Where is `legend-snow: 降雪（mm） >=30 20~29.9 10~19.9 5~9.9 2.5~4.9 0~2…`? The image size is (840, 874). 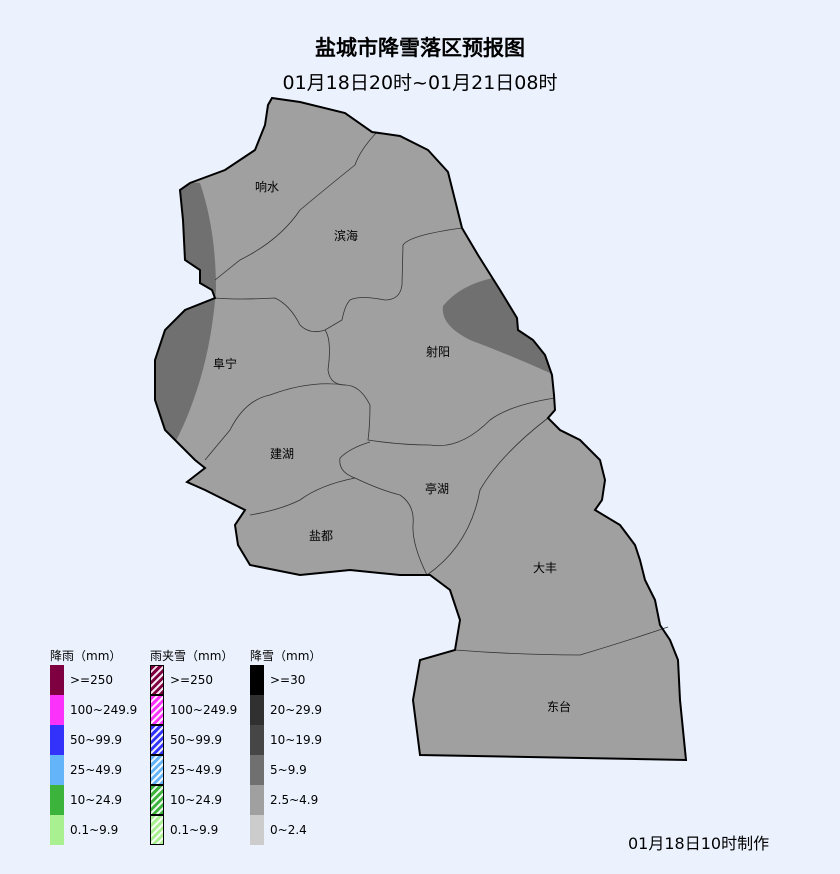 legend-snow: 降雪（mm） >=30 20~29.9 10~19.9 5~9.9 2.5~4.9 0~2… is located at coordinates (286, 746).